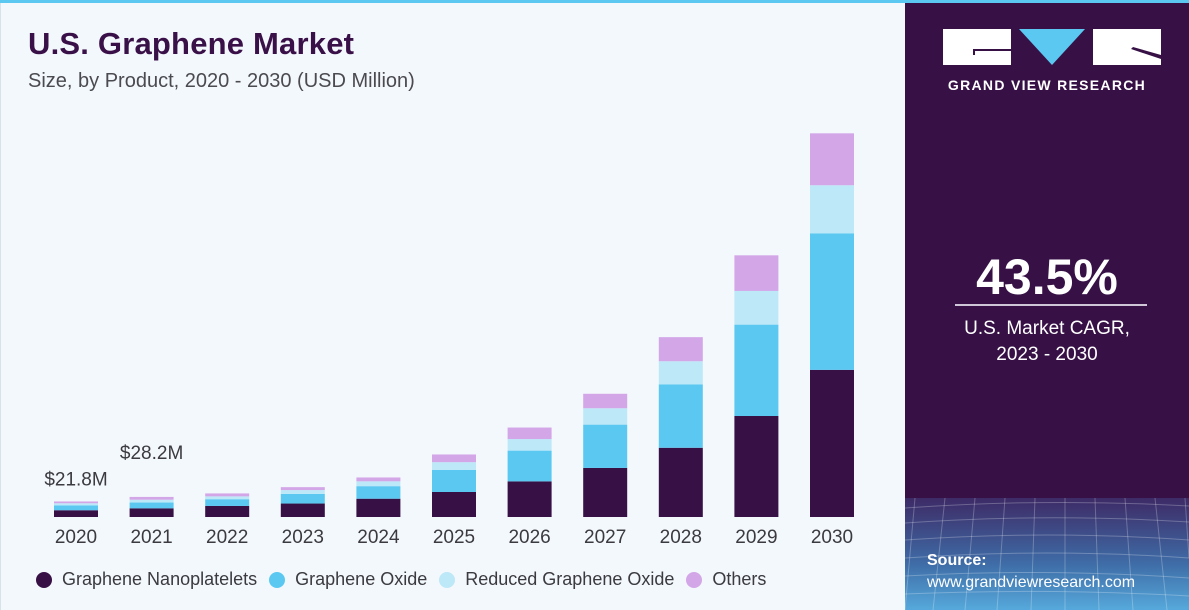 Image resolution: width=1189 pixels, height=610 pixels. What do you see at coordinates (1047, 277) in the screenshot?
I see `cagr-value: 43.5%` at bounding box center [1047, 277].